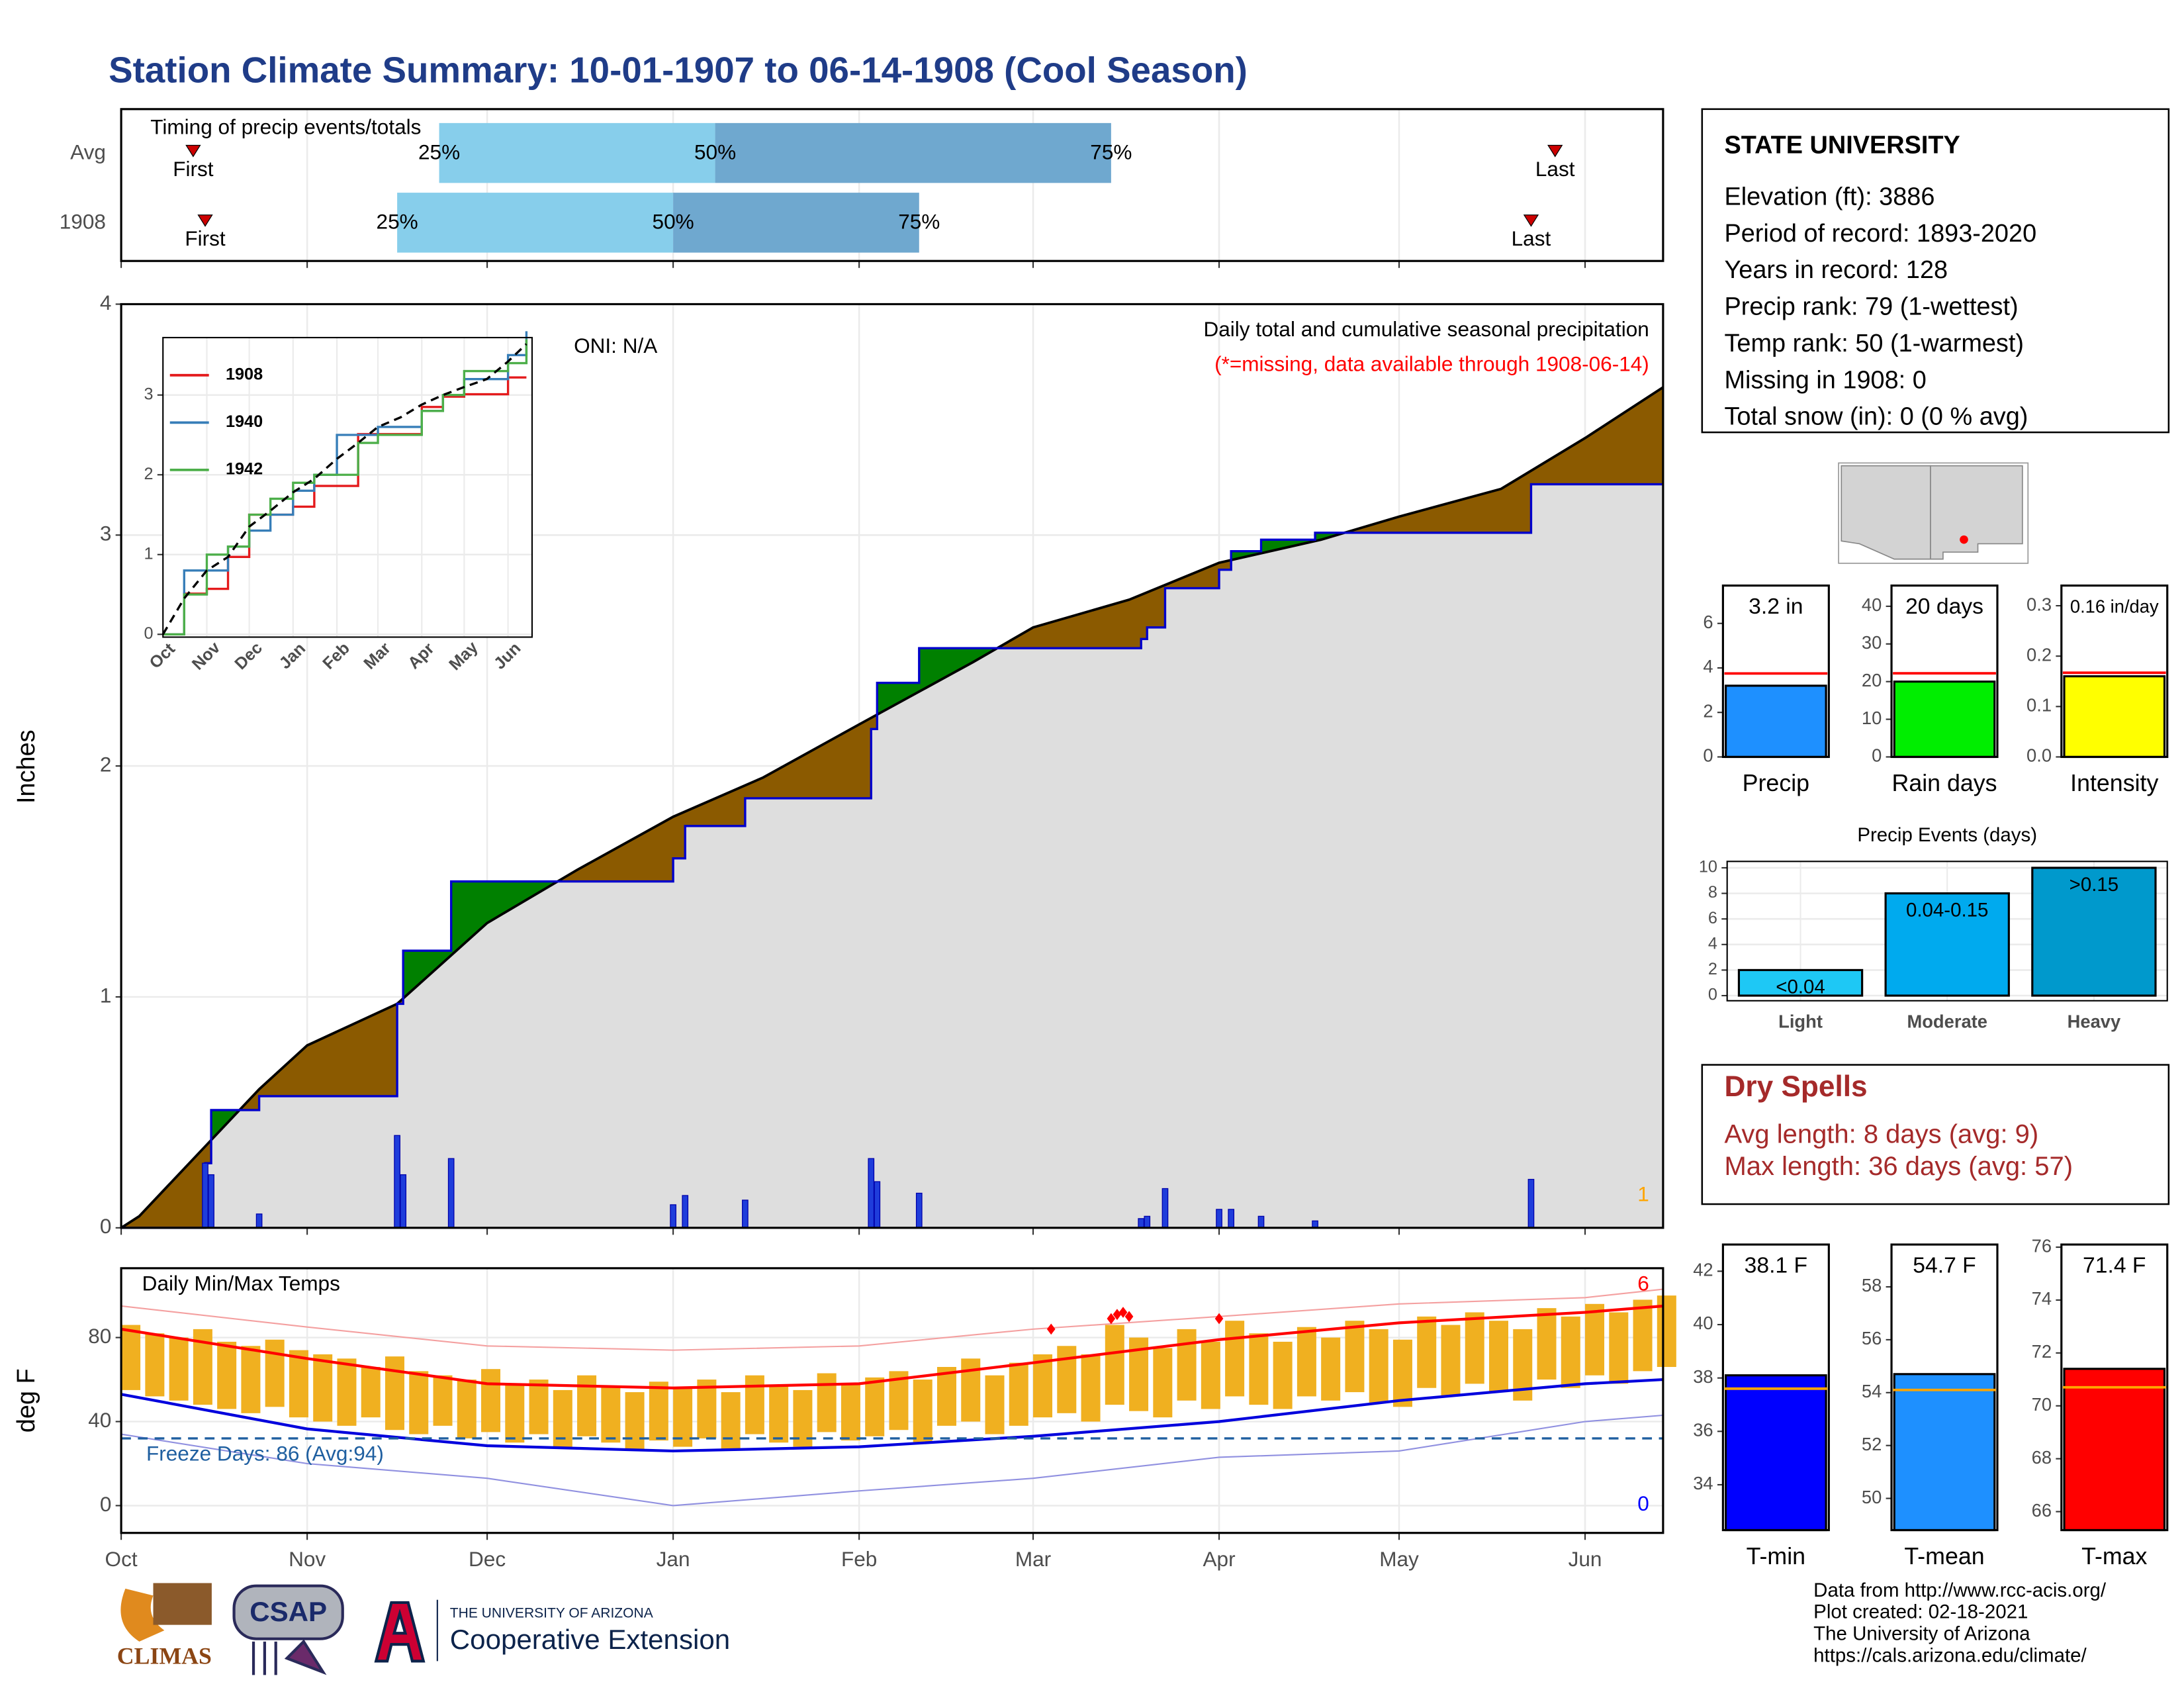 Image resolution: width=2184 pixels, height=1688 pixels. I want to click on y-tick-label: 0.1, so click(2039, 705).